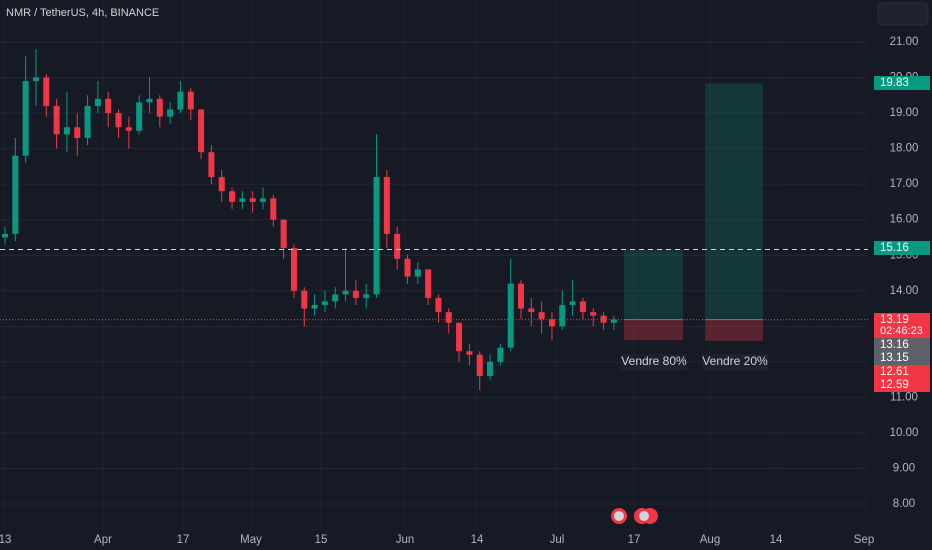  I want to click on y-tick-label: 11.00, so click(904, 397).